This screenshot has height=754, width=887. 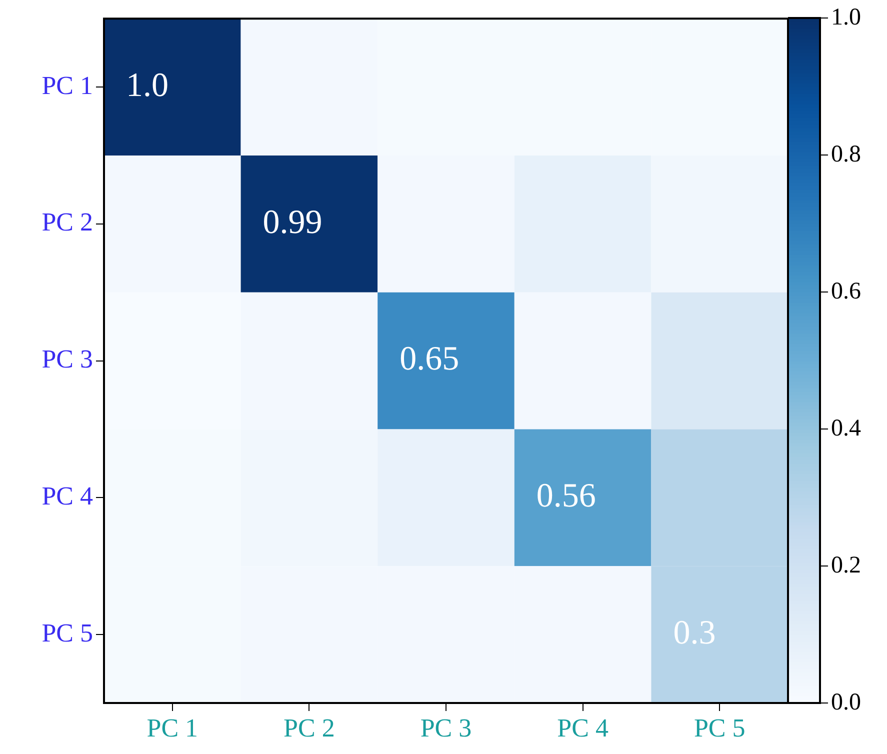 What do you see at coordinates (846, 17) in the screenshot?
I see `color-bar-label: 1.0` at bounding box center [846, 17].